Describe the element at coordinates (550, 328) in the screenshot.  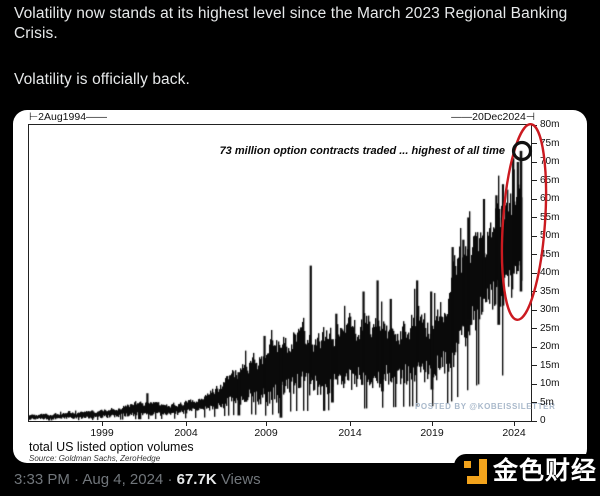
I see `y-tick-label: 25m` at that location.